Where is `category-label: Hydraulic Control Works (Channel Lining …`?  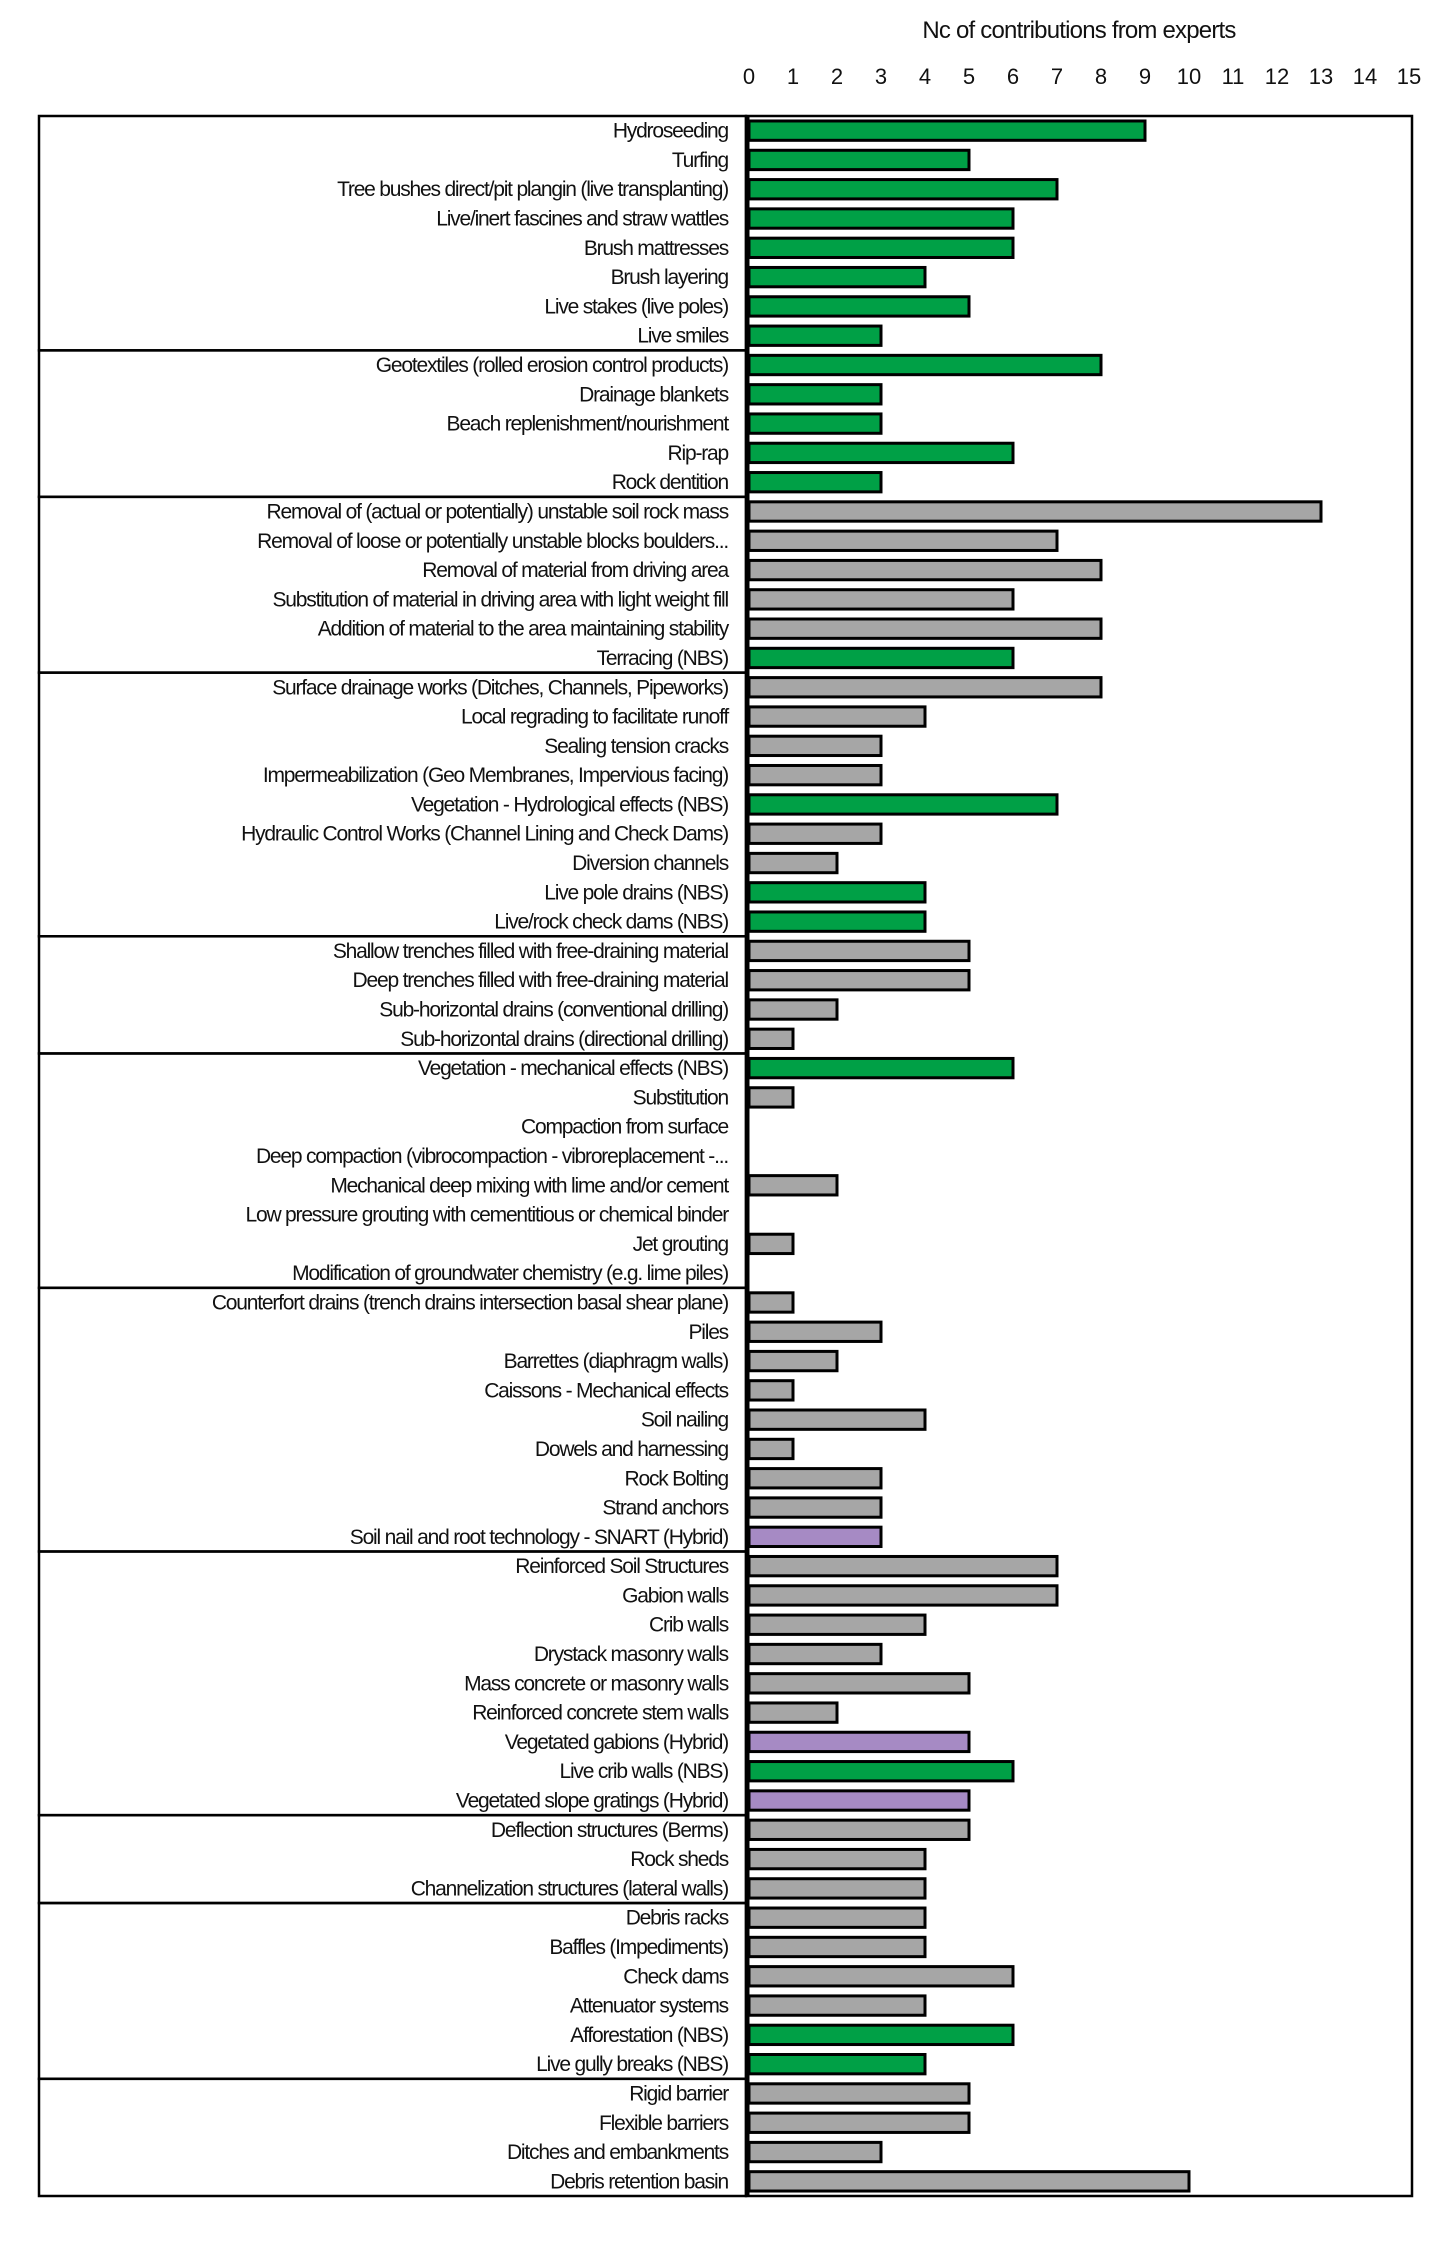
category-label: Hydraulic Control Works (Channel Lining … is located at coordinates (484, 834).